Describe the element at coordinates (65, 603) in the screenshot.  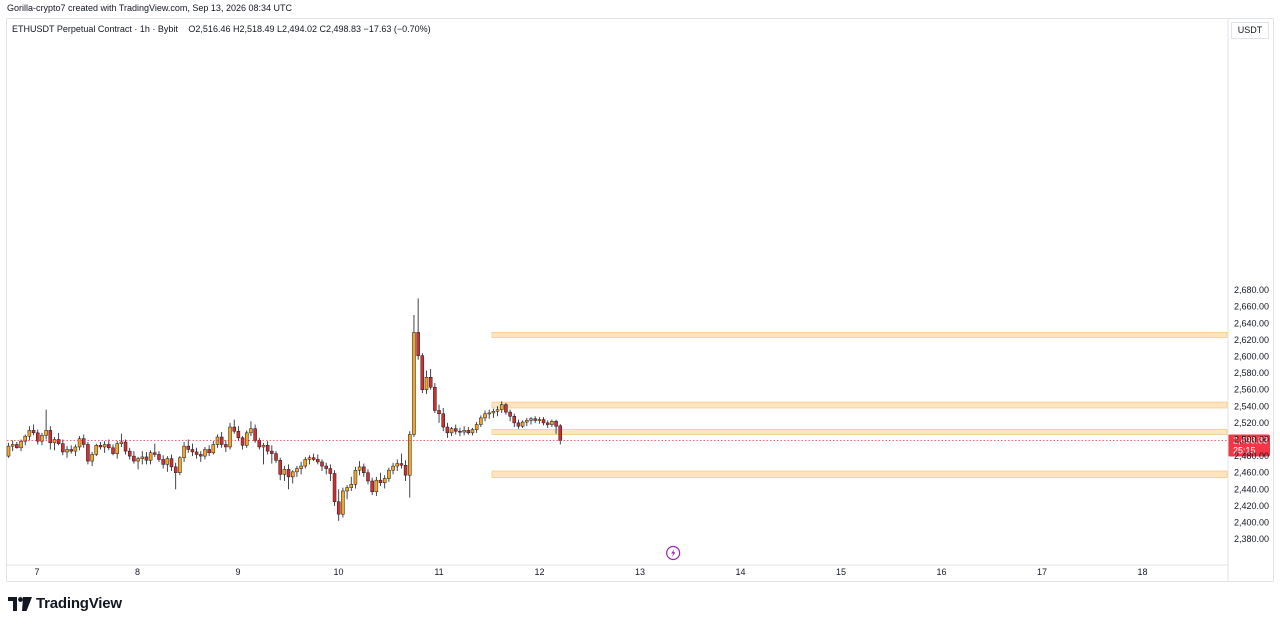
I see `tradingview-logo: TradingView` at that location.